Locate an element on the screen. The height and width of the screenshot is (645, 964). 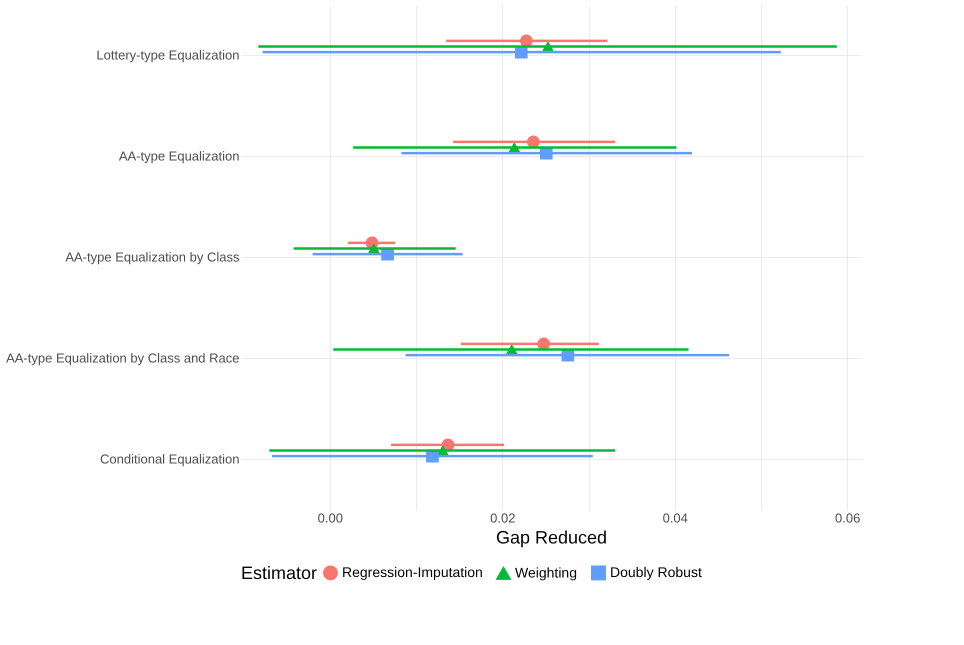
x-tick-label: 0.06 is located at coordinates (847, 518).